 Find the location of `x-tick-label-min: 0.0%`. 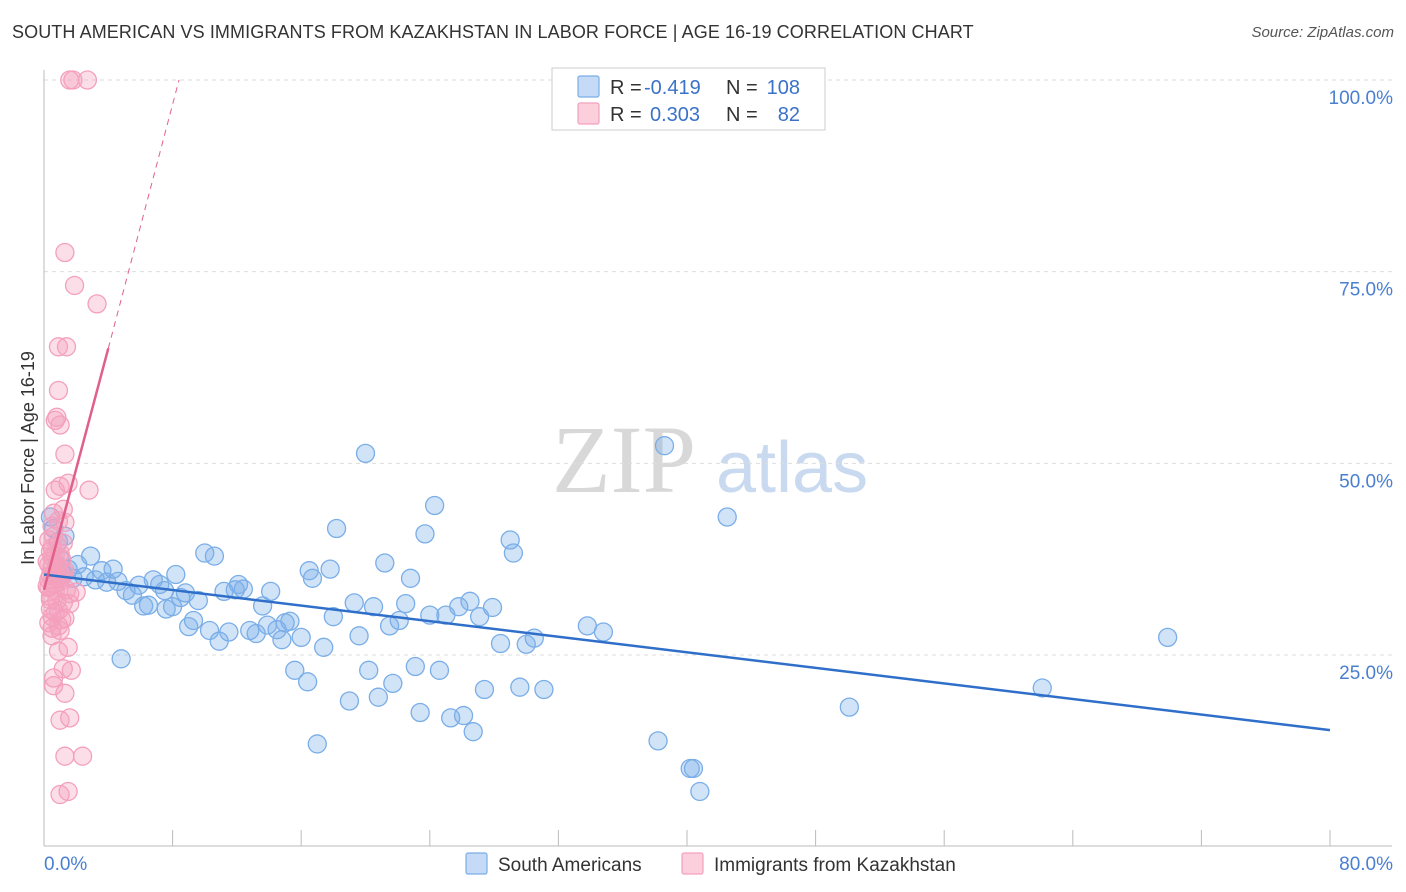

x-tick-label-min: 0.0% is located at coordinates (65, 864).